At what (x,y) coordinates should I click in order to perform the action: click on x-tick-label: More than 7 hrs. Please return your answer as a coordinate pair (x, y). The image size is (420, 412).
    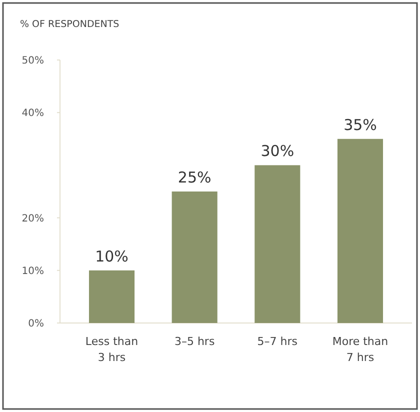
    Looking at the image, I should click on (360, 349).